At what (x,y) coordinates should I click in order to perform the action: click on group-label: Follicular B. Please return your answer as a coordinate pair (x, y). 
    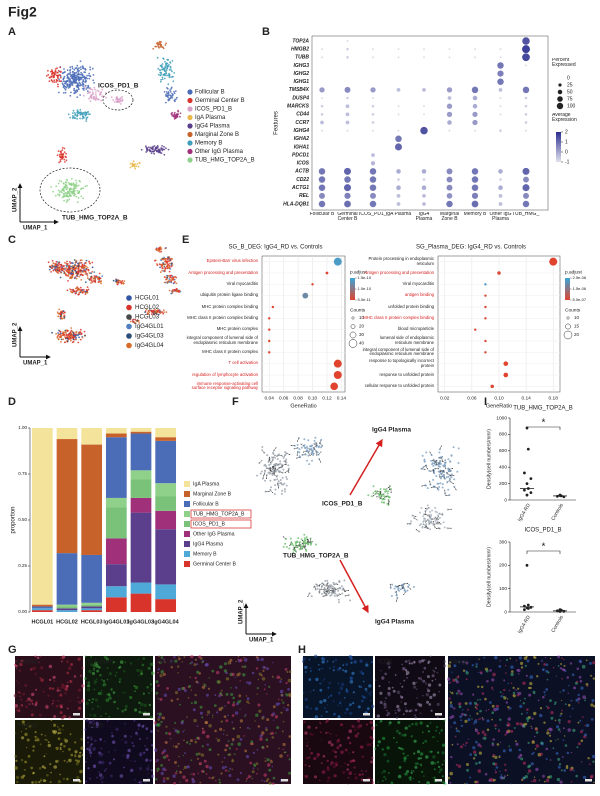
    Looking at the image, I should click on (322, 214).